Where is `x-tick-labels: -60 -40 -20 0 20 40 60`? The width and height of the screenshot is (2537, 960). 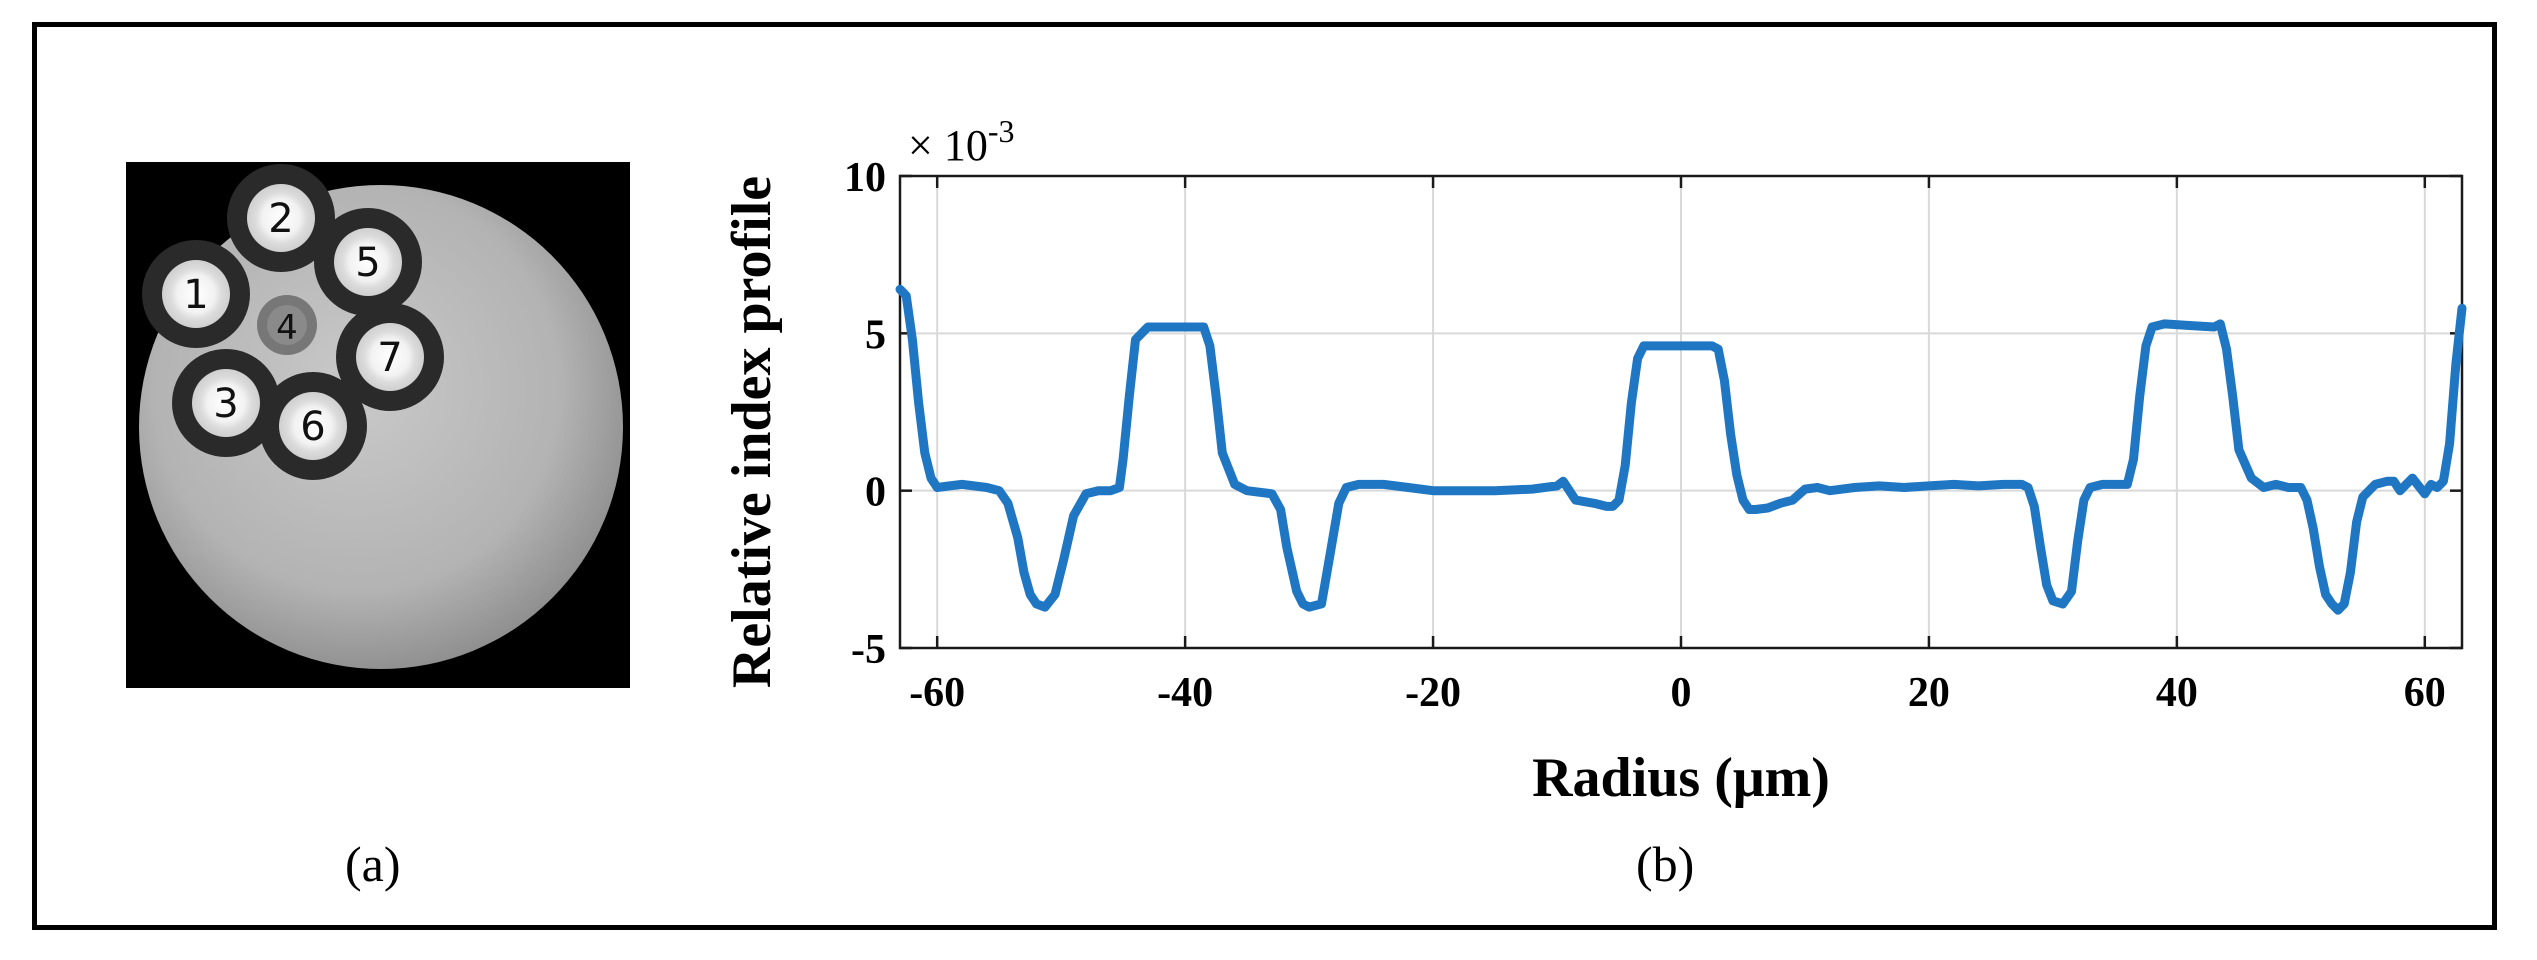
x-tick-labels: -60 -40 -20 0 20 40 60 is located at coordinates (1677, 693).